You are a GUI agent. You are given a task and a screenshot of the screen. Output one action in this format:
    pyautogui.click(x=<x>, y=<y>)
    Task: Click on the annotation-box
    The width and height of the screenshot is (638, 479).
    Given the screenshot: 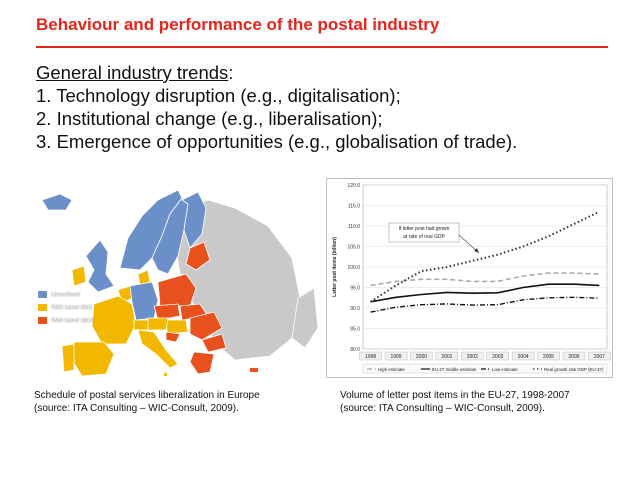 What is the action you would take?
    pyautogui.click(x=424, y=232)
    